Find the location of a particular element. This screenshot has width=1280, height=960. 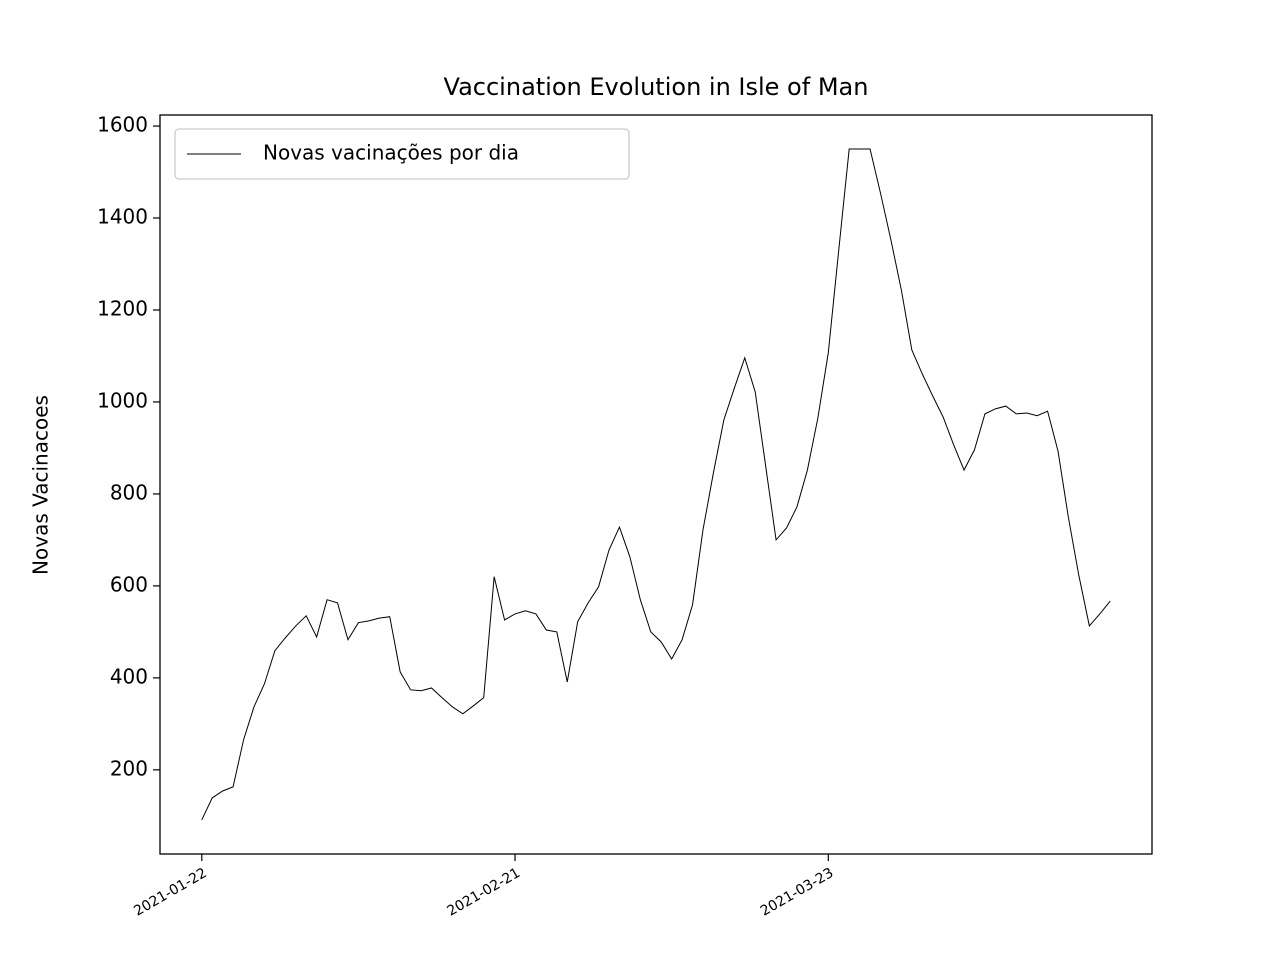

legend-label: Novas vacinações por dia is located at coordinates (391, 153).